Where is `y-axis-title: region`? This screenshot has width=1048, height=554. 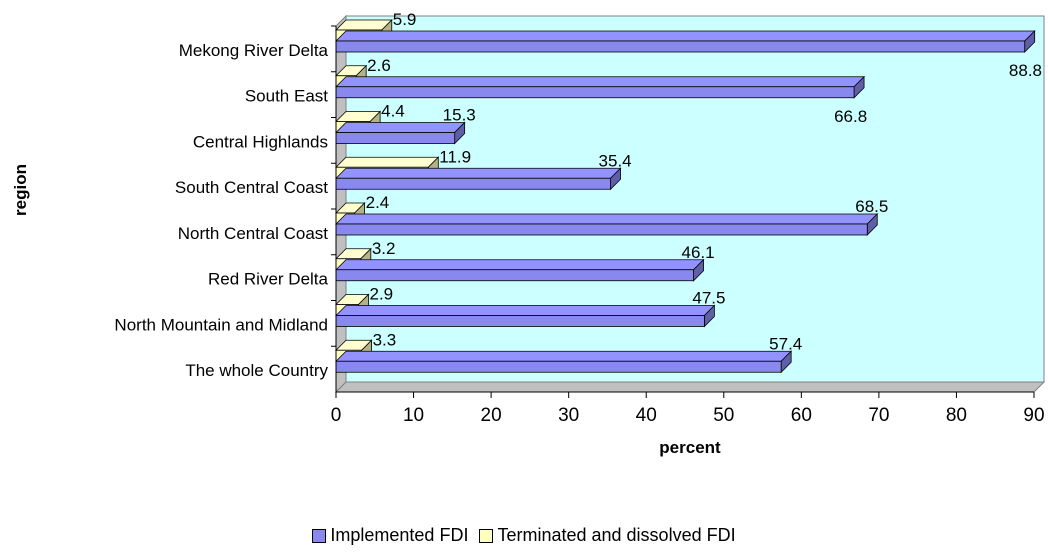 y-axis-title: region is located at coordinates (20, 190).